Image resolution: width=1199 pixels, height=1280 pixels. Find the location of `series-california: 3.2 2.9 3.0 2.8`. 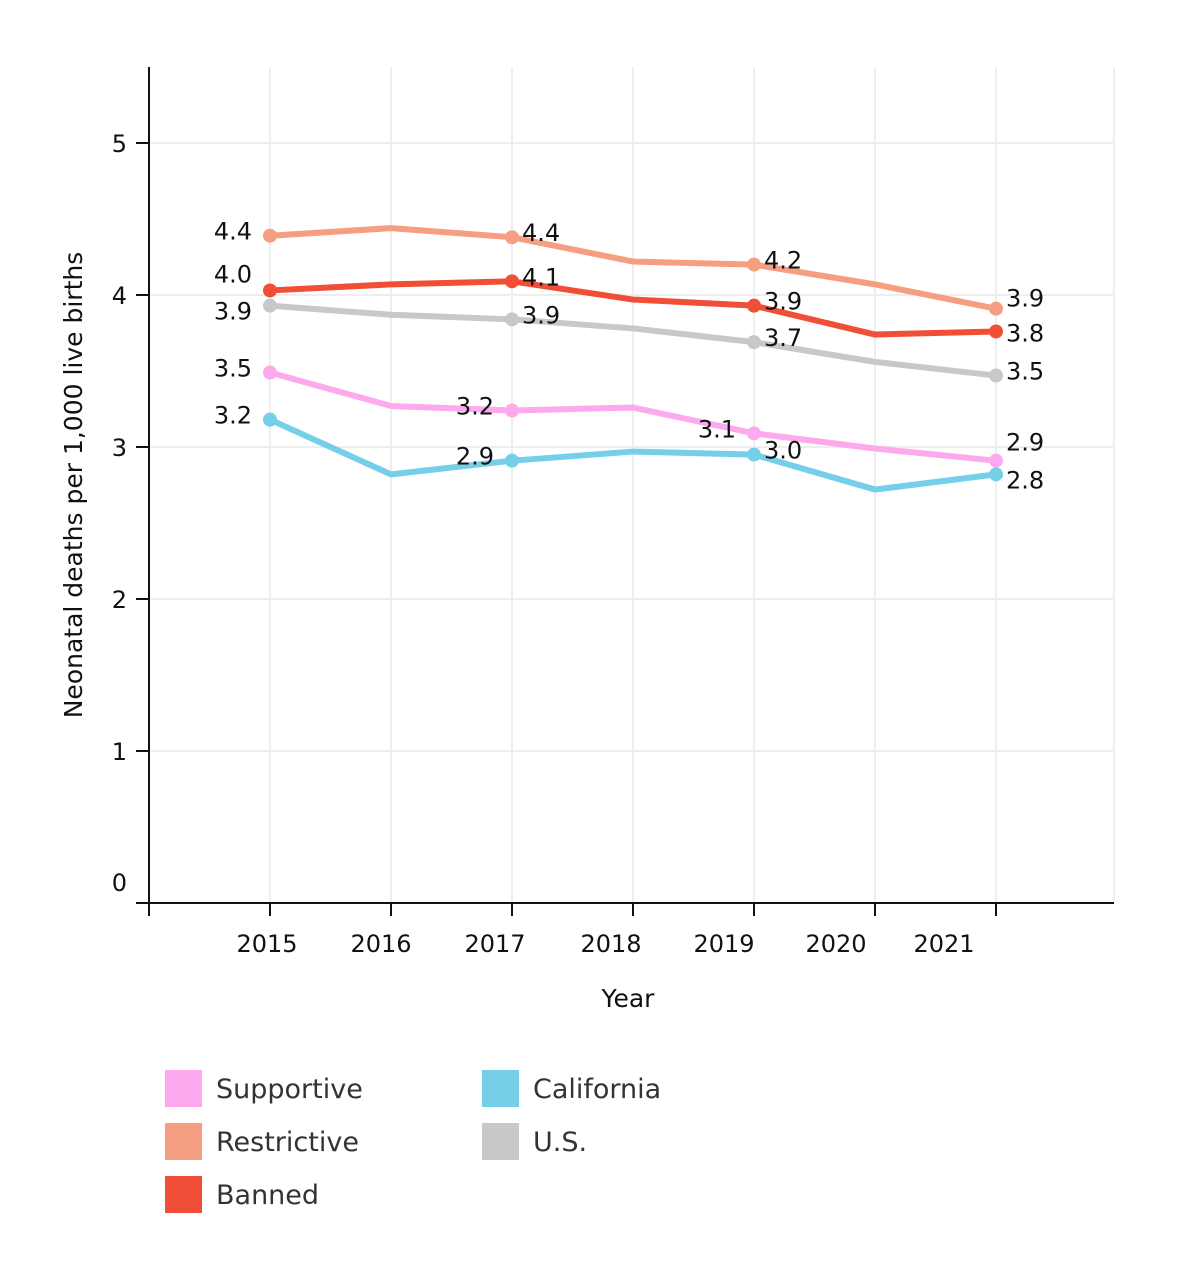

series-california: 3.2 2.9 3.0 2.8 is located at coordinates (629, 448).